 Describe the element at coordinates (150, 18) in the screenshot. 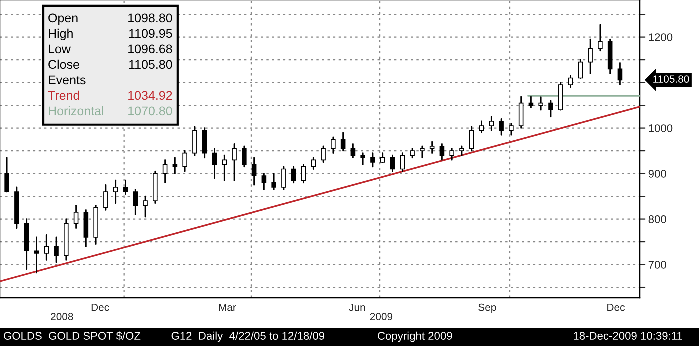

I see `annotation: 1098.80` at that location.